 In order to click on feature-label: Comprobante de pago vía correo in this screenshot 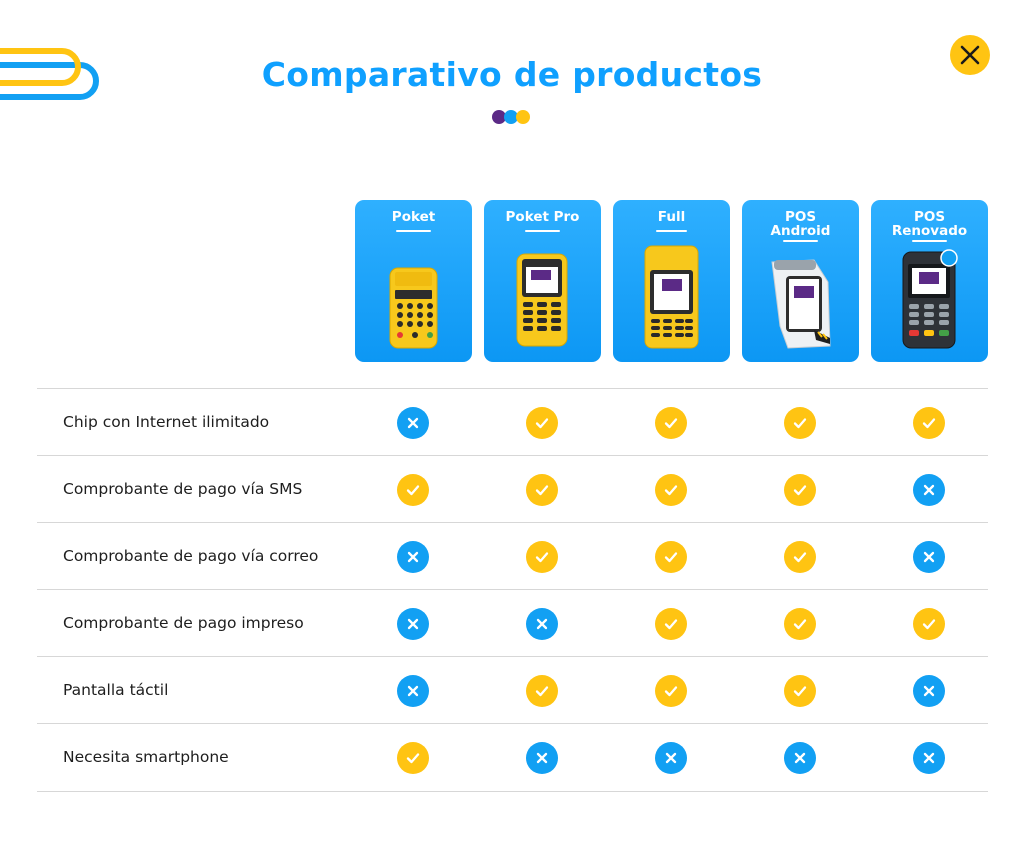, I will do `click(191, 556)`.